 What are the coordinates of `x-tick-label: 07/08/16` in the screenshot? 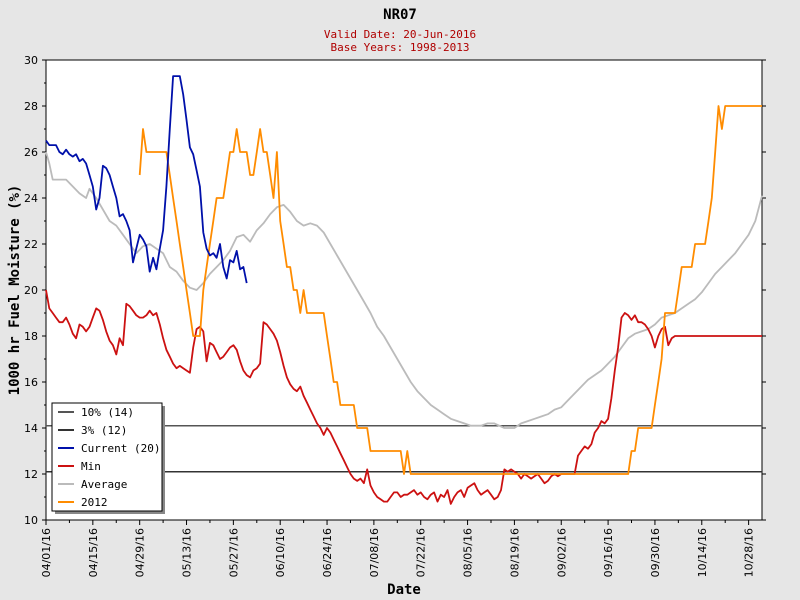 It's located at (374, 552).